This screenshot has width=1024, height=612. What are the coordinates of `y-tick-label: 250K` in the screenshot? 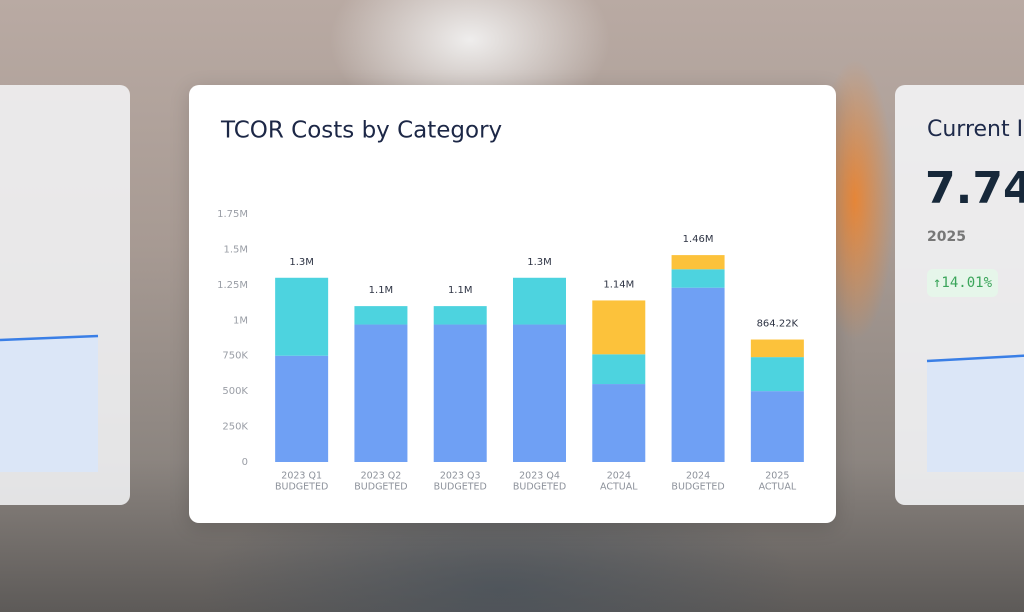 It's located at (235, 427).